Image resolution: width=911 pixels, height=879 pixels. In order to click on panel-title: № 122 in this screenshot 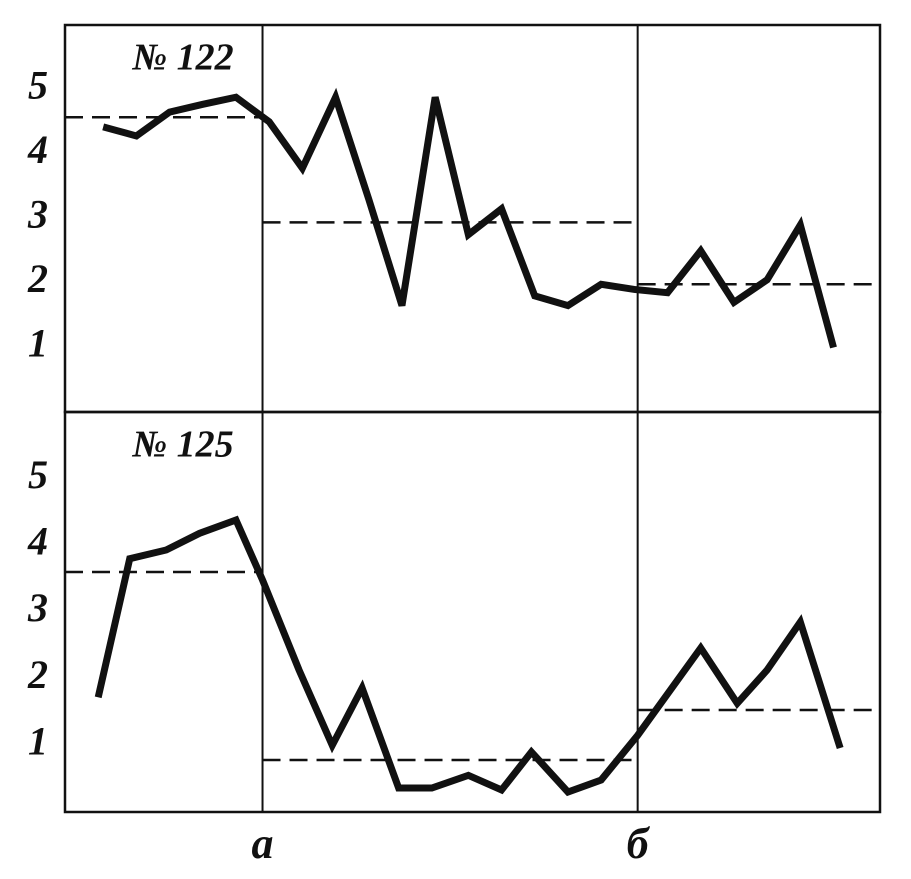, I will do `click(182, 58)`.